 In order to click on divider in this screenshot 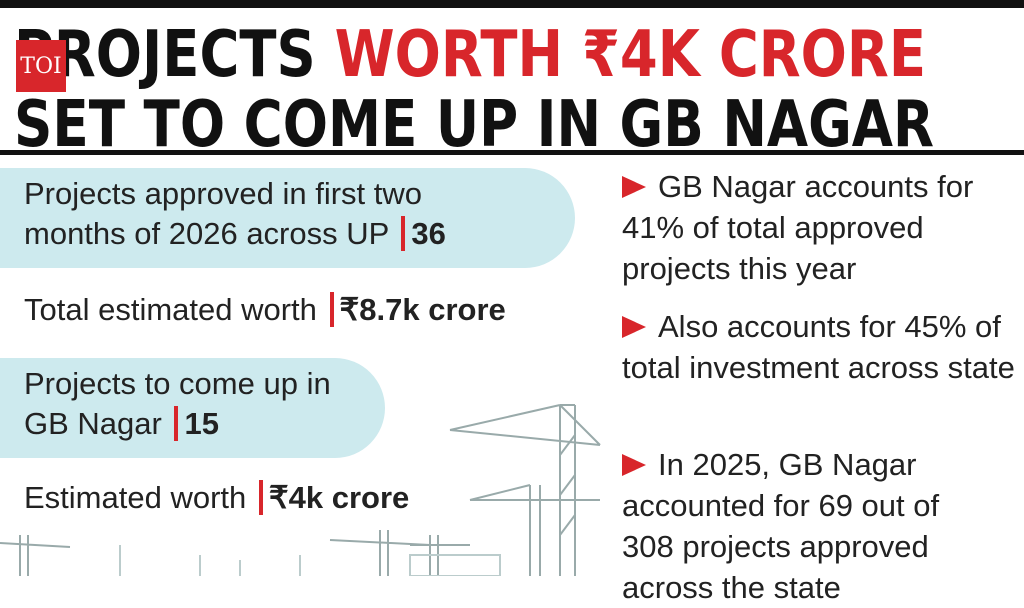, I will do `click(512, 152)`.